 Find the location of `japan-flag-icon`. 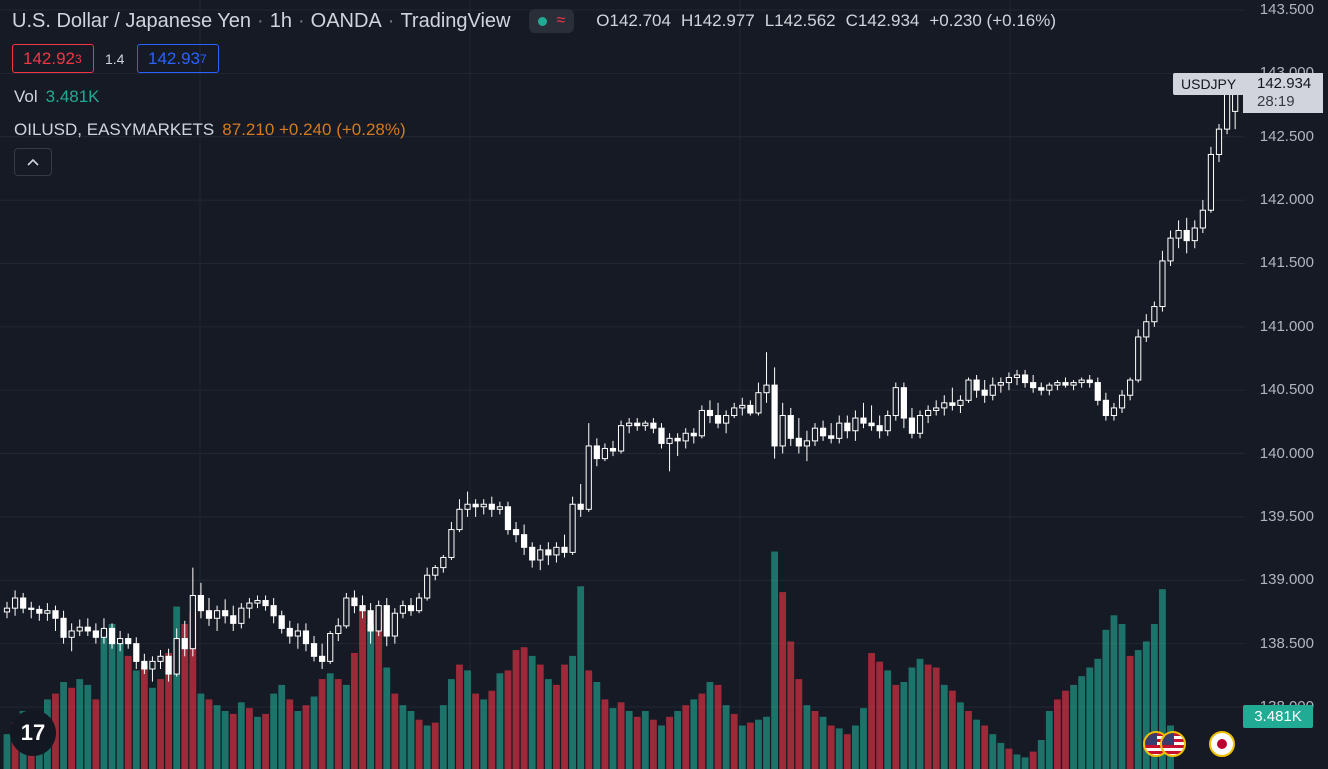

japan-flag-icon is located at coordinates (1222, 744).